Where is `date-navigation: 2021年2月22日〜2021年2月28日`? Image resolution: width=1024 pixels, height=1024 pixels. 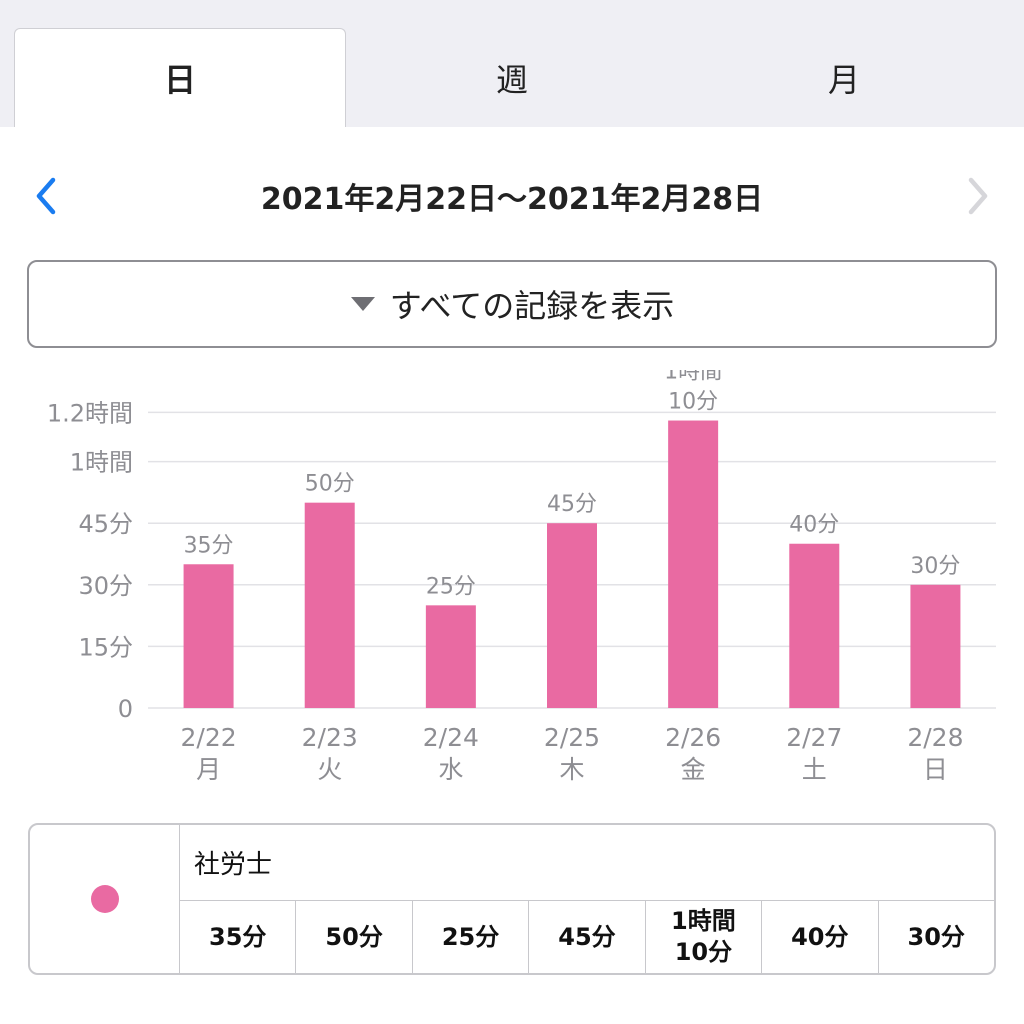 date-navigation: 2021年2月22日〜2021年2月28日 is located at coordinates (512, 196).